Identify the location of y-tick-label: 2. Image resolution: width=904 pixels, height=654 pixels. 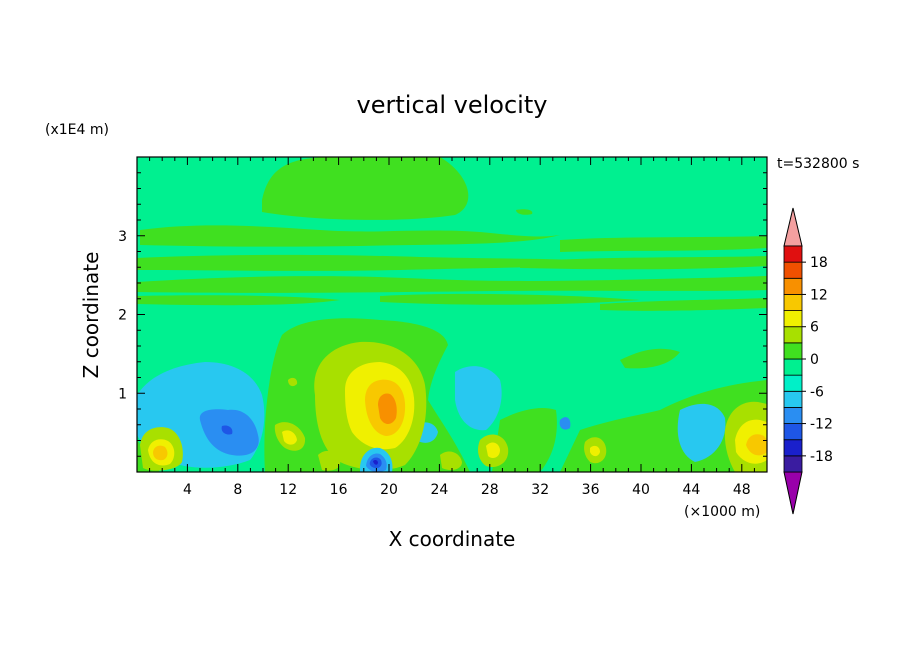
(122, 316).